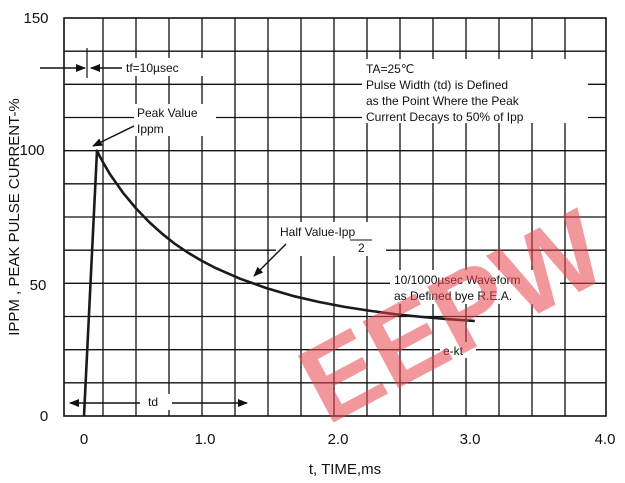 The image size is (625, 483). I want to click on x-tick-label: 1.0, so click(205, 439).